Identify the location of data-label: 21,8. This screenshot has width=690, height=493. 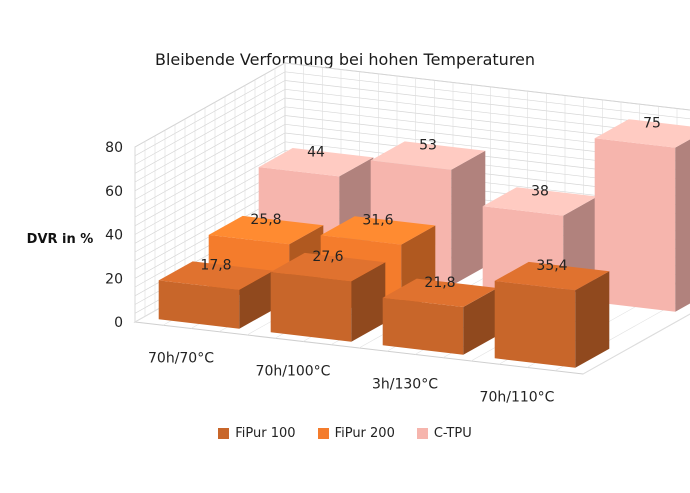
(439, 283).